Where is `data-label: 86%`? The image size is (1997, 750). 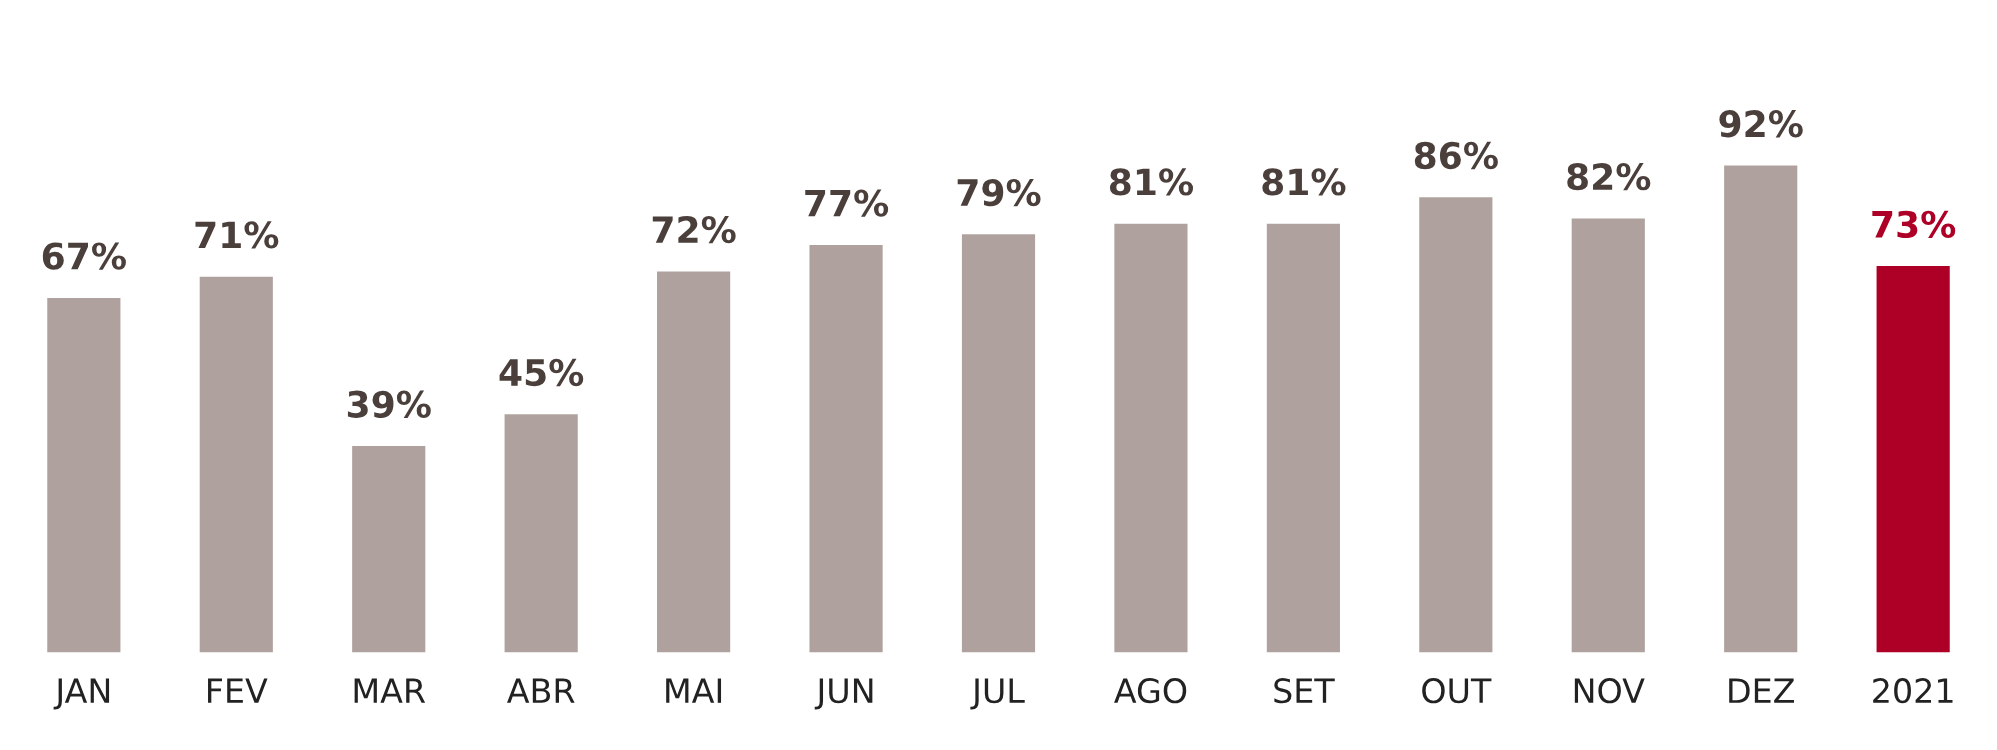 data-label: 86% is located at coordinates (1456, 155).